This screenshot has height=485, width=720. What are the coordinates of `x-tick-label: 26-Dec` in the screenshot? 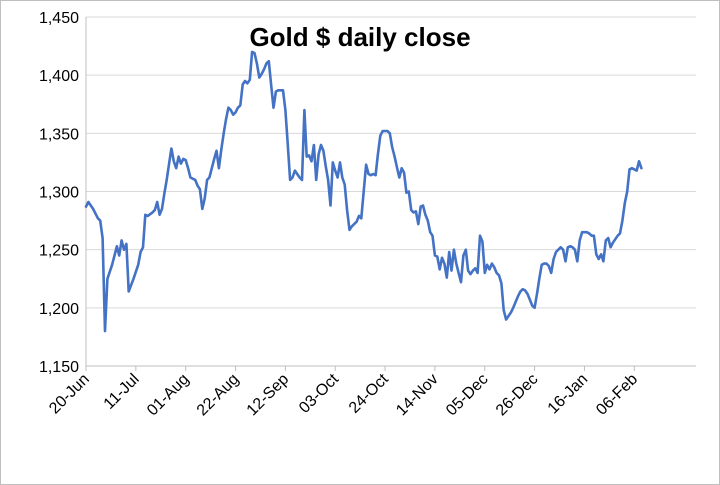 It's located at (517, 395).